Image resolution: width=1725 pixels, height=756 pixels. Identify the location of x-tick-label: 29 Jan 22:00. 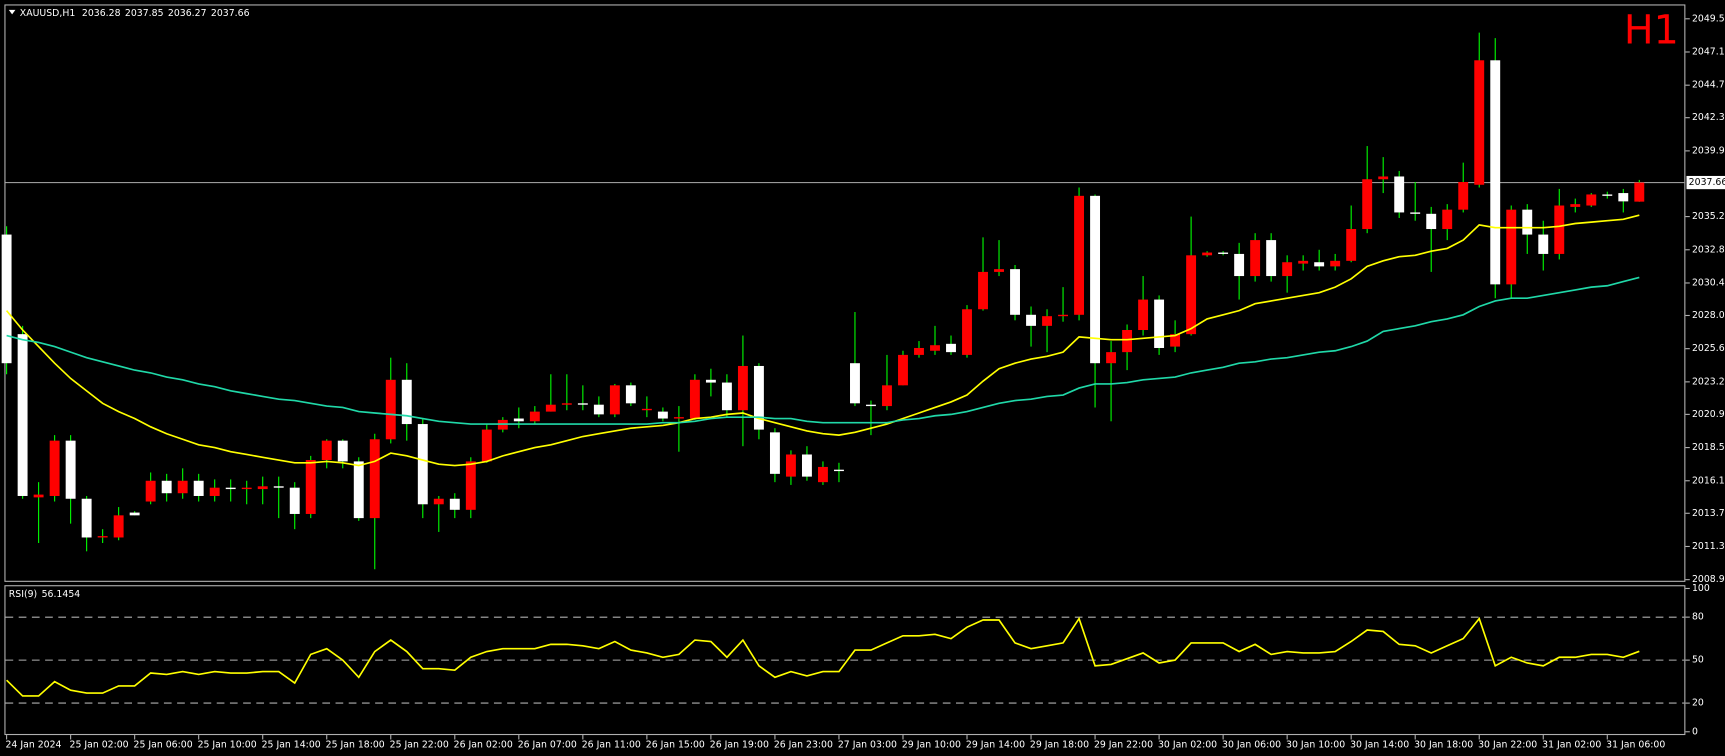
(1123, 744).